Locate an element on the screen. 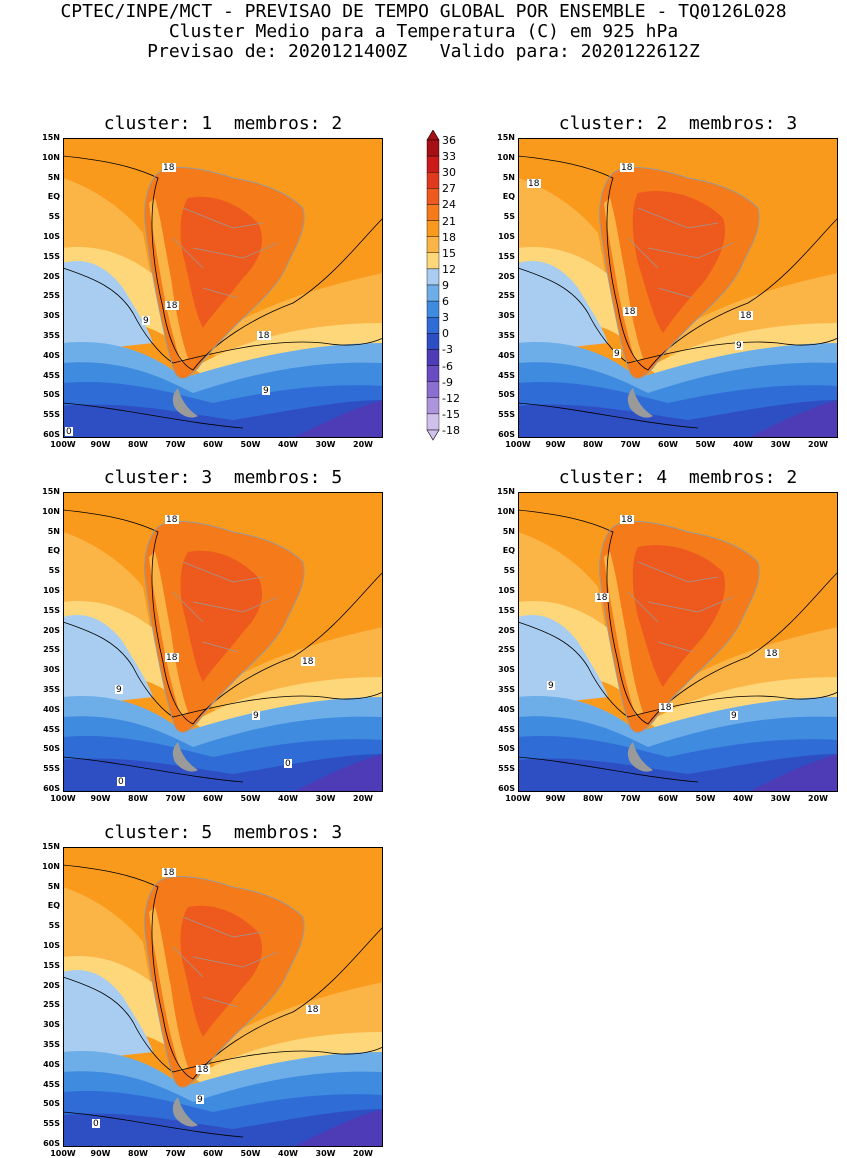 This screenshot has width=847, height=1158. forecast-map: 18 18 18 9 0 is located at coordinates (223, 997).